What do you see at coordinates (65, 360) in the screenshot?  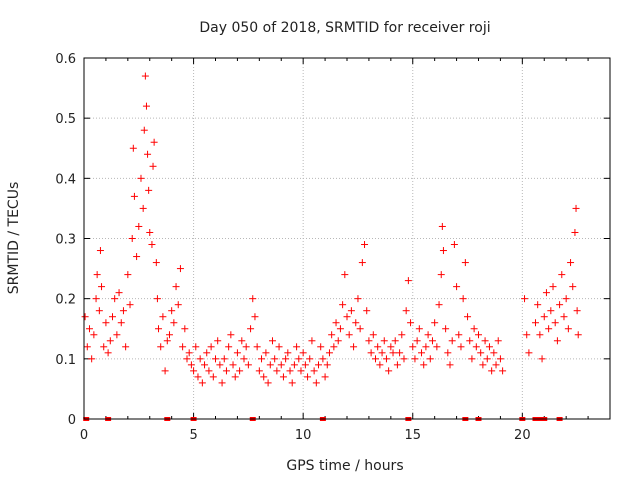 I see `y-tick-label: 0.1` at bounding box center [65, 360].